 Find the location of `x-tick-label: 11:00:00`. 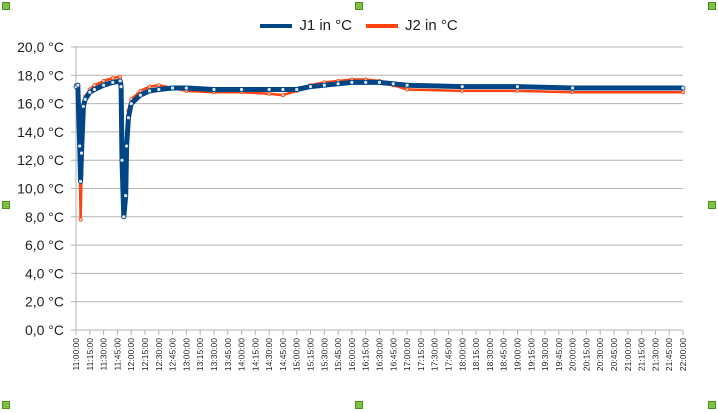

x-tick-label: 11:00:00 is located at coordinates (76, 354).